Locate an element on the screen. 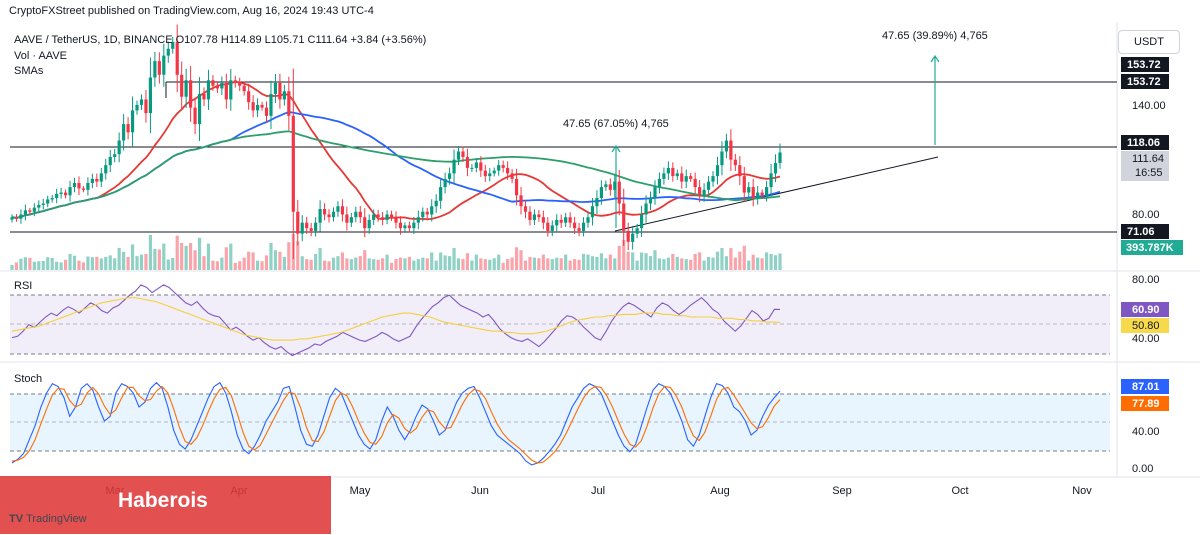 The height and width of the screenshot is (535, 1200). stoch-d-line is located at coordinates (396, 424).